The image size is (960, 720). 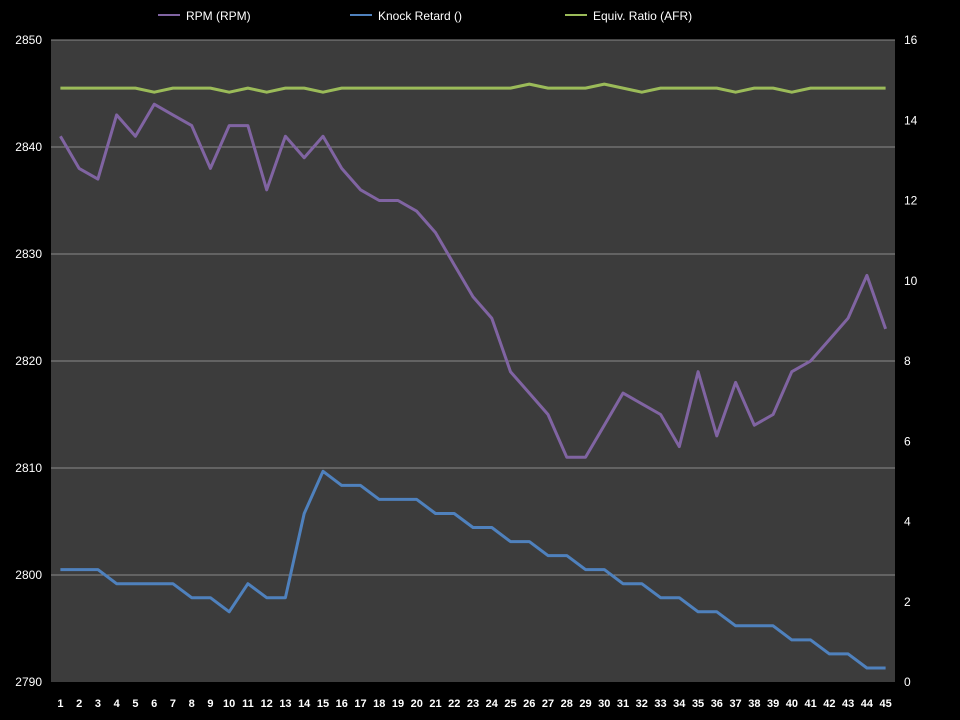 What do you see at coordinates (492, 704) in the screenshot?
I see `x-tick-label: 24` at bounding box center [492, 704].